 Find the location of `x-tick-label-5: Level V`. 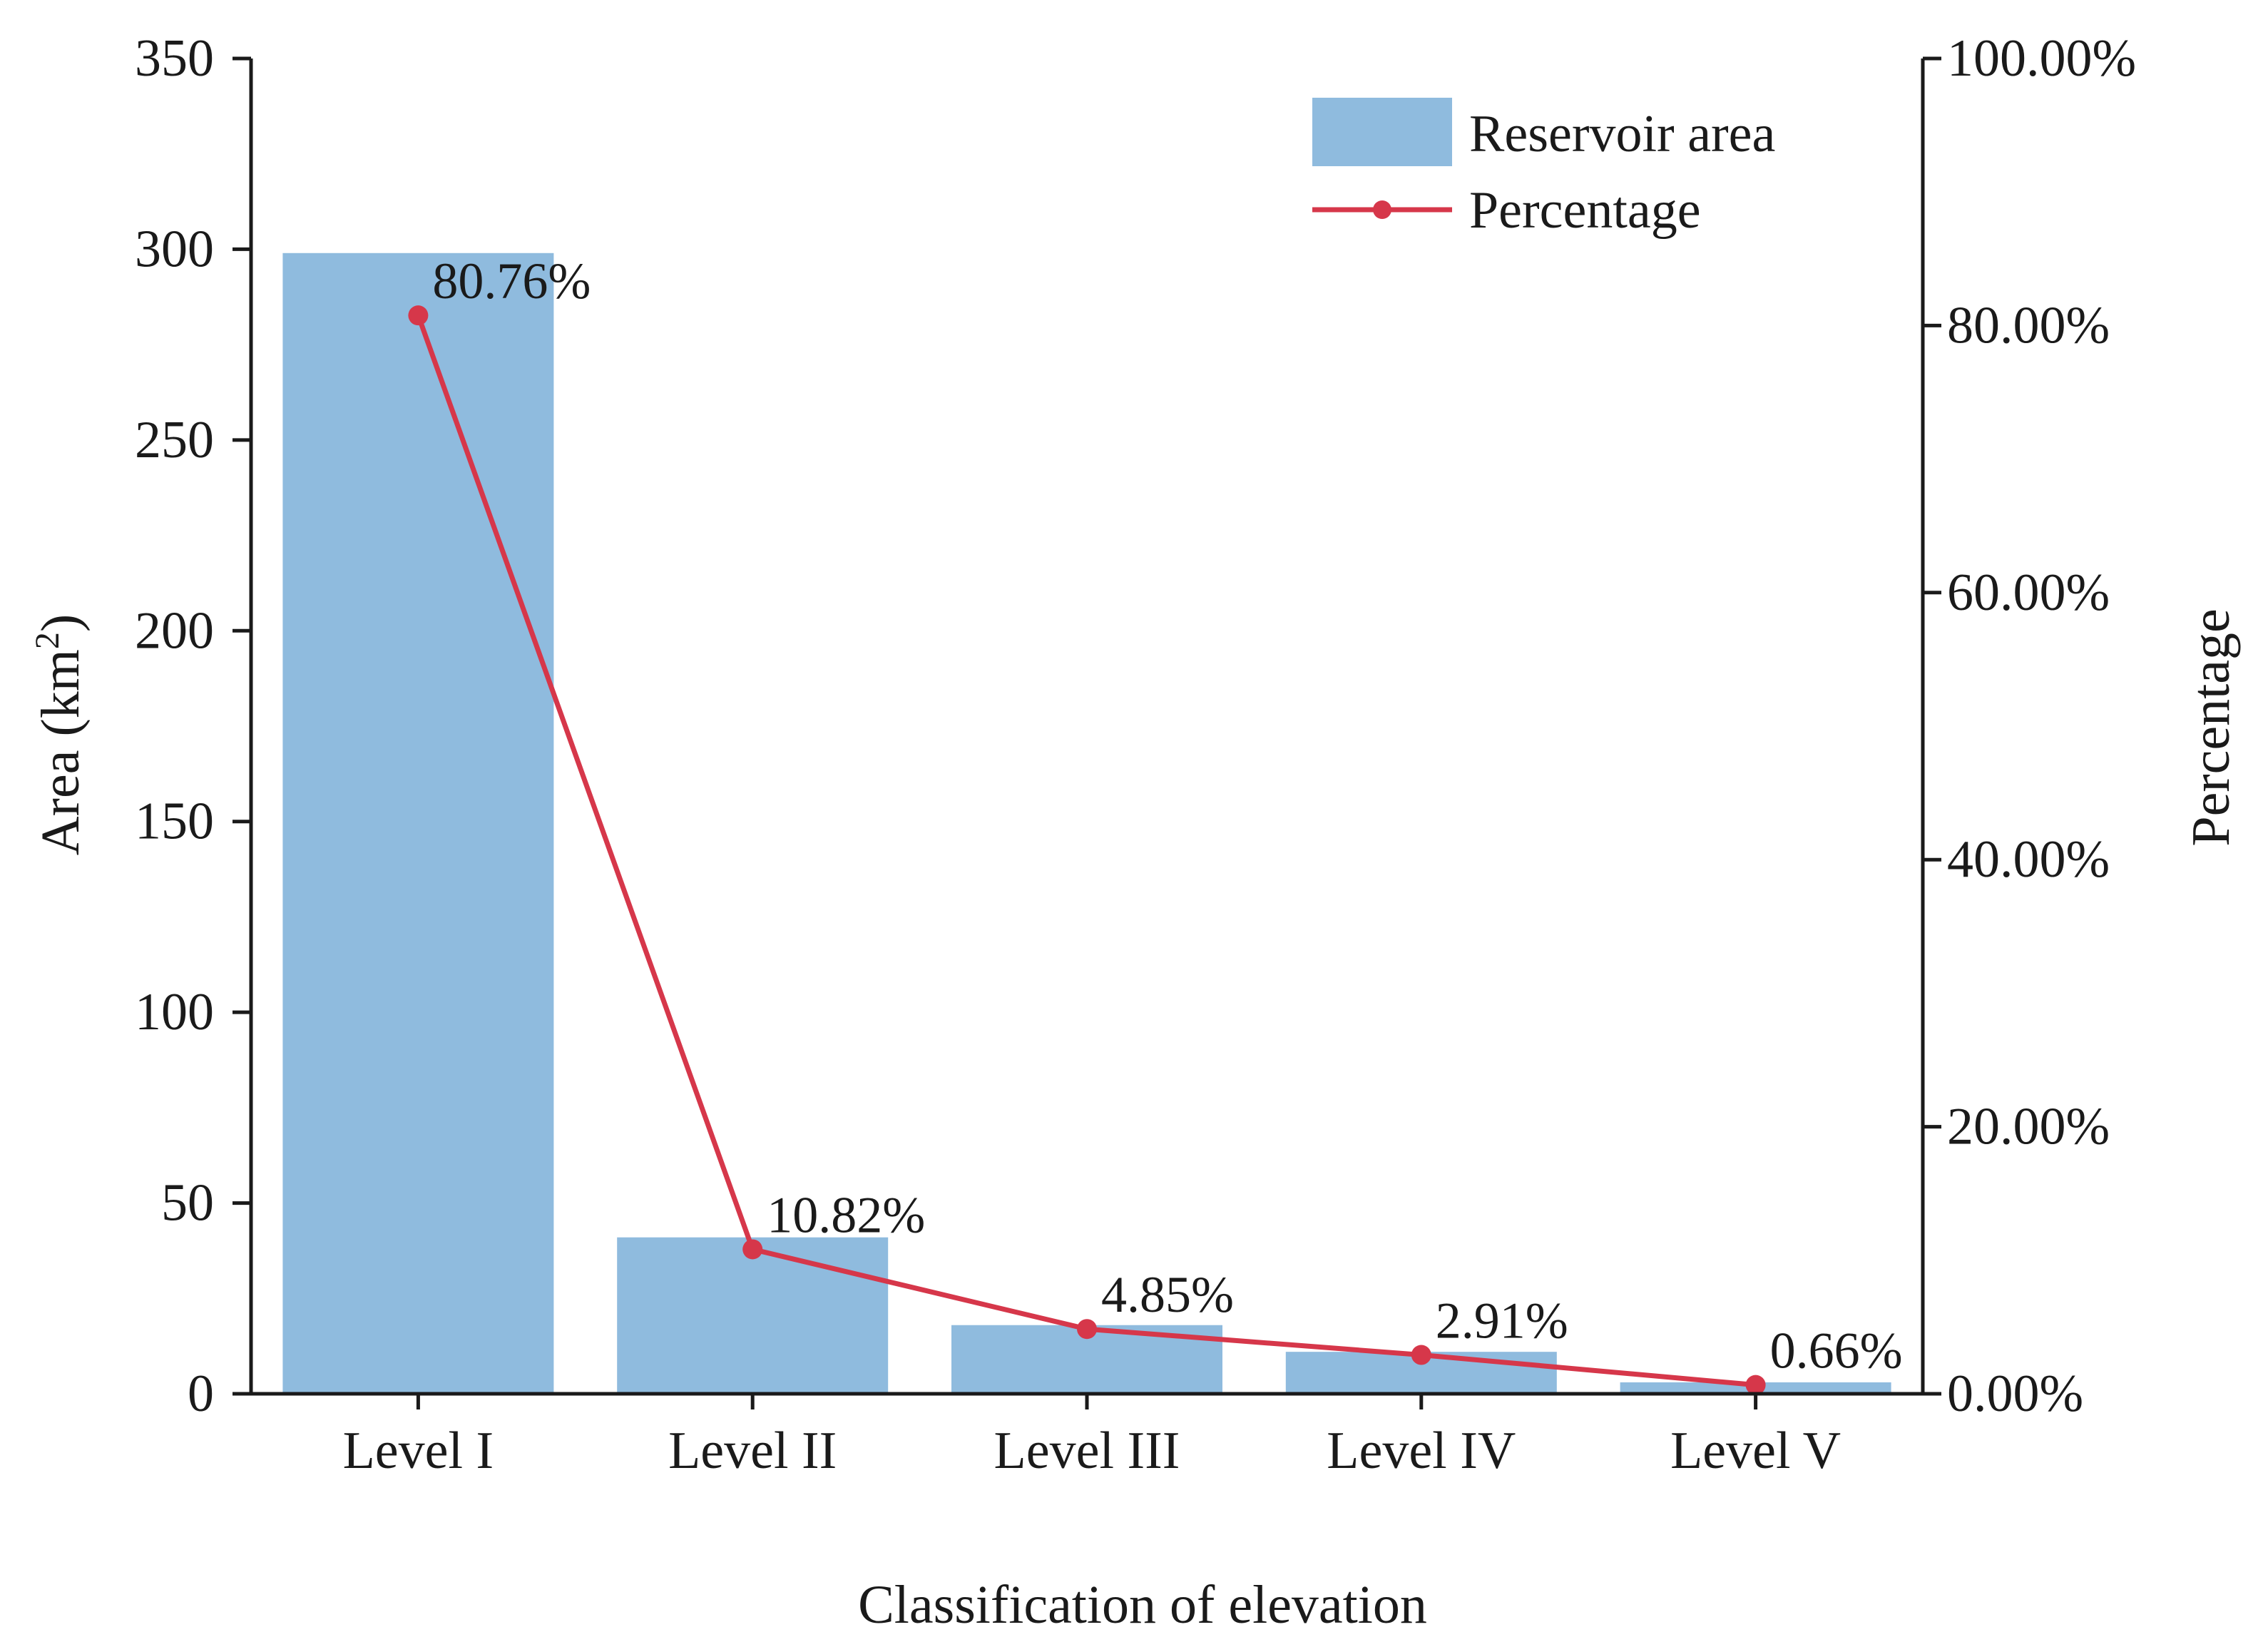

x-tick-label-5: Level V is located at coordinates (1755, 1451).